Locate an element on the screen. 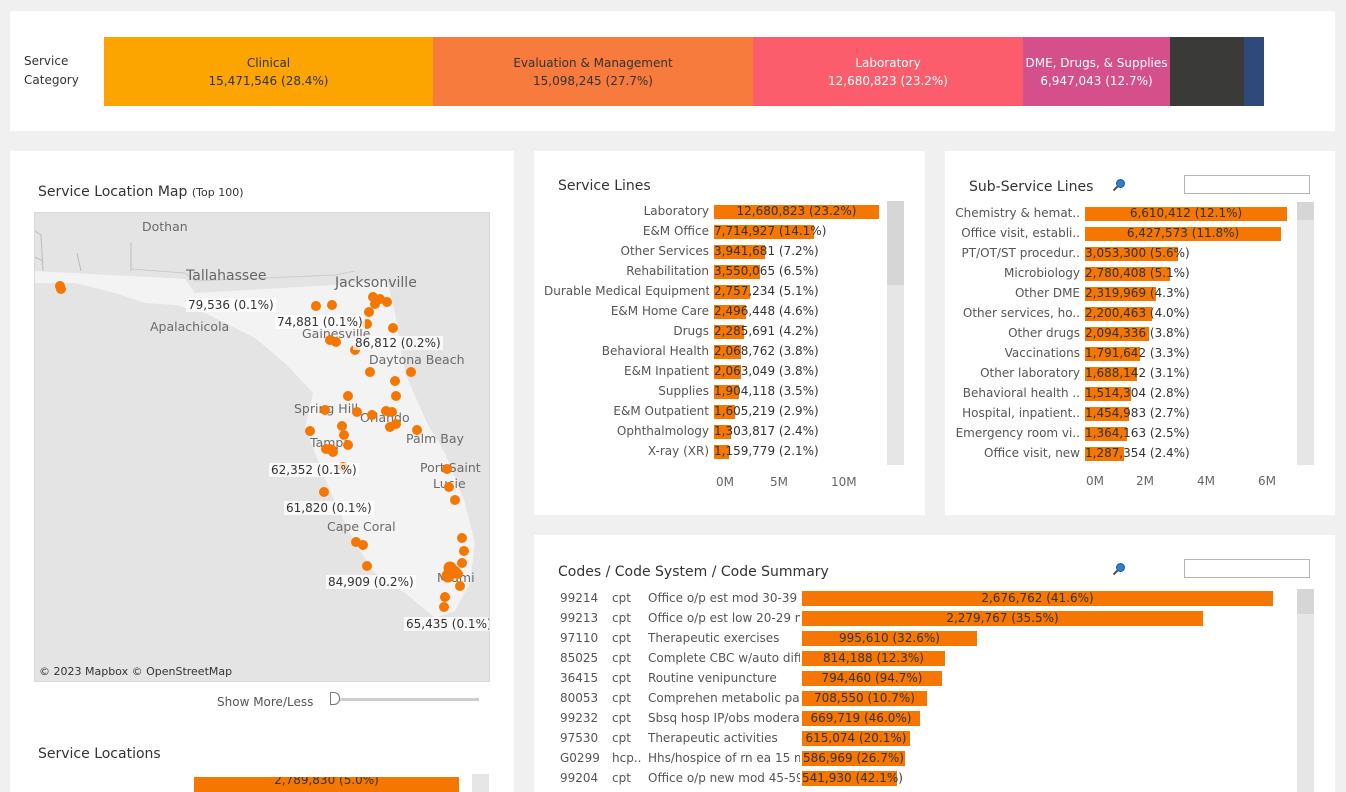  category-segment: DME, Drugs, & Supplies 6,947,043 (12.7%) is located at coordinates (1096, 71).